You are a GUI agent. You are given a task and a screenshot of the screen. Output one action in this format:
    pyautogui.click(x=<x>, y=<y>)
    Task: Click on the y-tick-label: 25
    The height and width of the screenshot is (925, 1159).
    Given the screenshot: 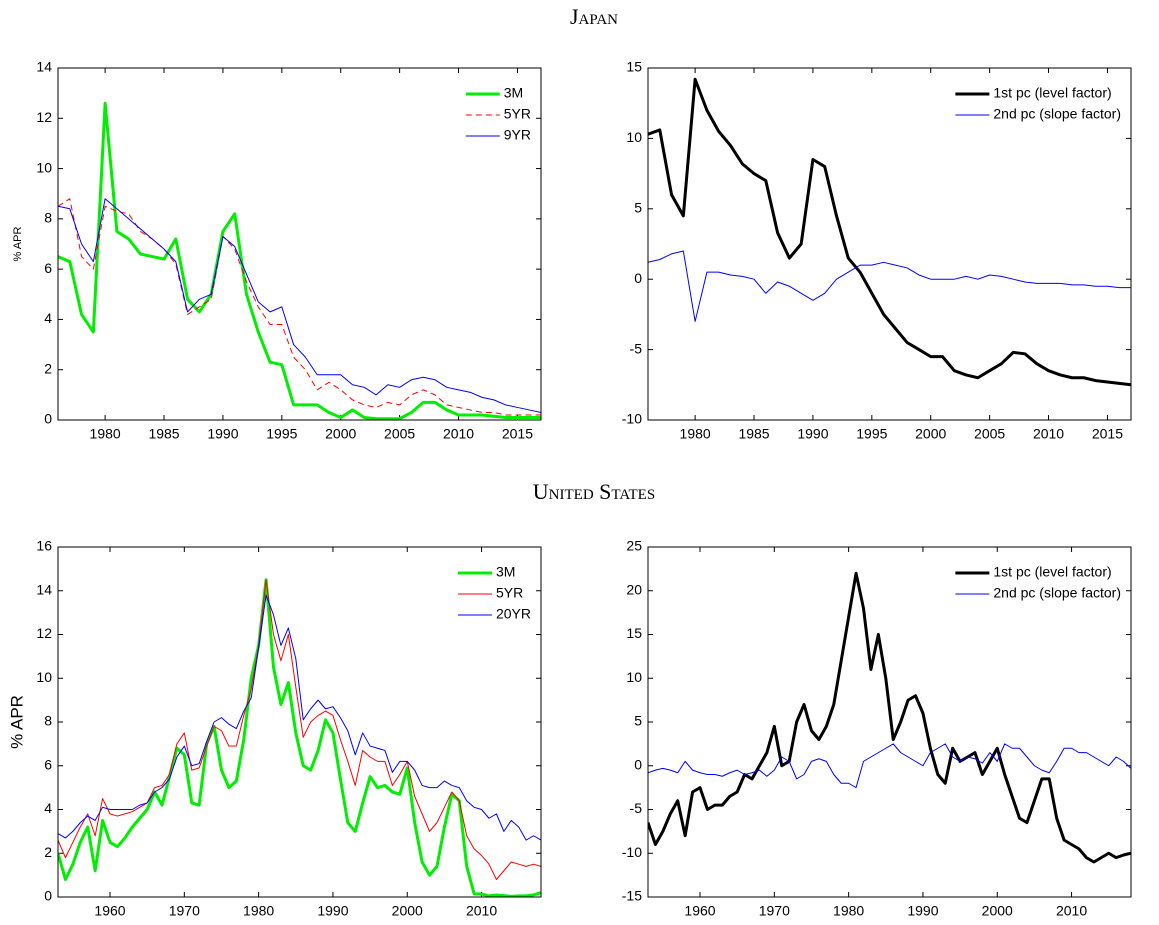 What is the action you would take?
    pyautogui.click(x=634, y=546)
    